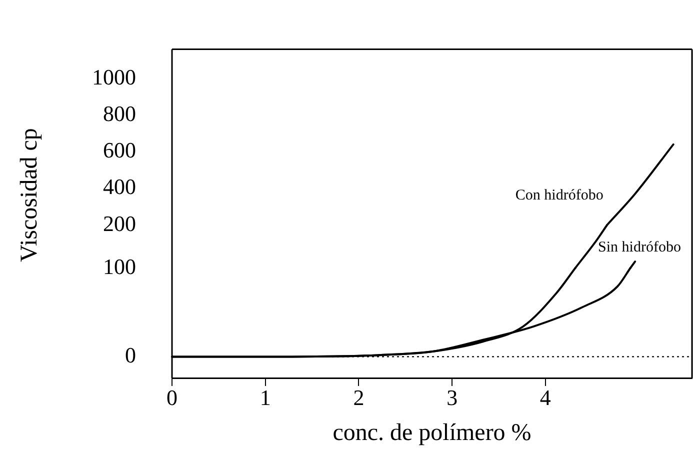  What do you see at coordinates (29, 195) in the screenshot?
I see `y-axis-title: Viscosidad cp` at bounding box center [29, 195].